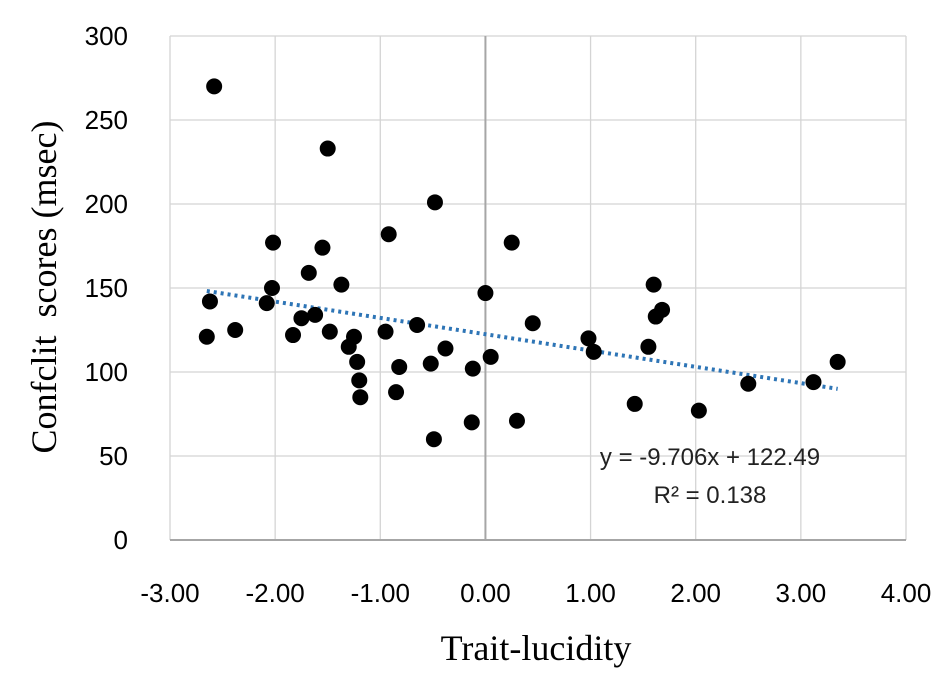 The height and width of the screenshot is (693, 951). Describe the element at coordinates (535, 593) in the screenshot. I see `x-tick-labels: -3.00 -2.00 -1.00 0.00 1.00 2.00 3.00 4.00` at that location.